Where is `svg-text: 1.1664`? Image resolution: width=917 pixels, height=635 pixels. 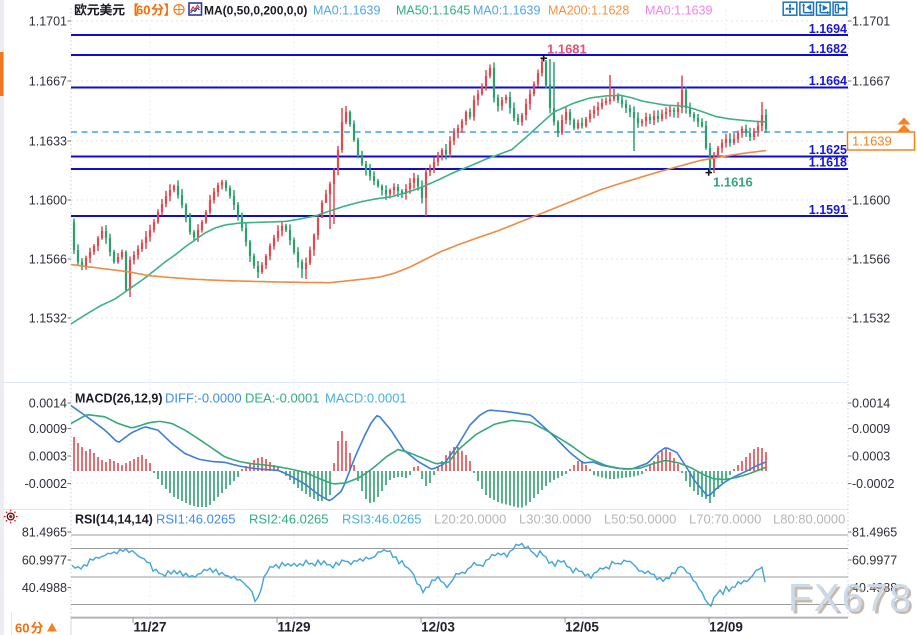 svg-text: 1.1664 is located at coordinates (828, 81).